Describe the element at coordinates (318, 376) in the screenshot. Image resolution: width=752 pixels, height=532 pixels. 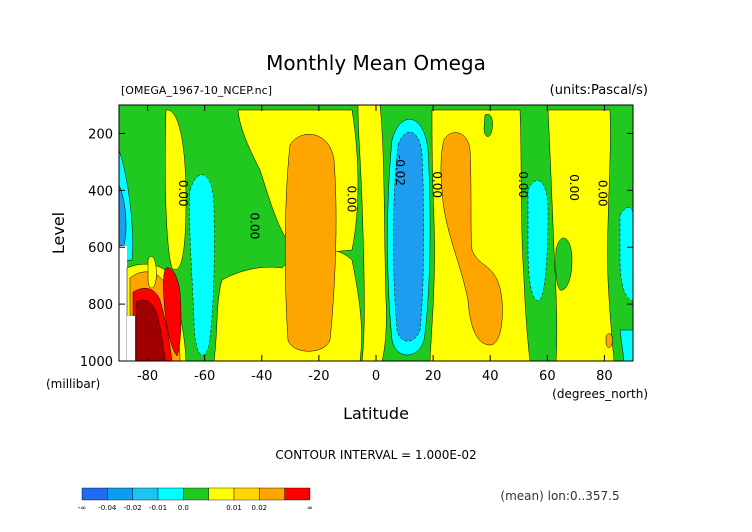
I see `x-tick-label: -20` at that location.